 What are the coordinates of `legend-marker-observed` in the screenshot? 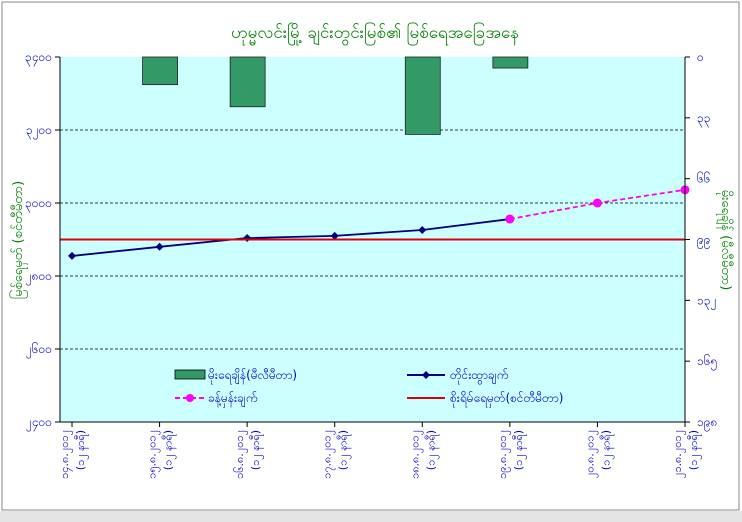 It's located at (426, 375).